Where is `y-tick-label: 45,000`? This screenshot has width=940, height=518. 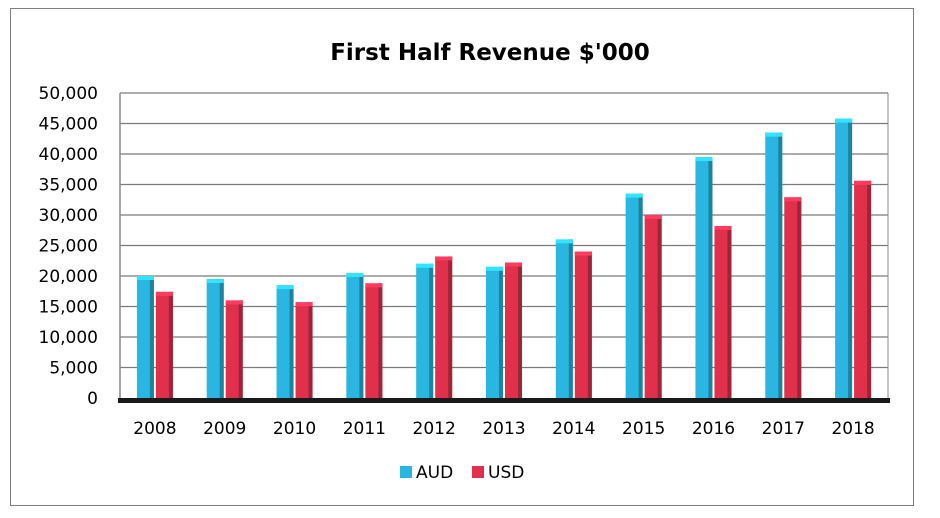 y-tick-label: 45,000 is located at coordinates (68, 125).